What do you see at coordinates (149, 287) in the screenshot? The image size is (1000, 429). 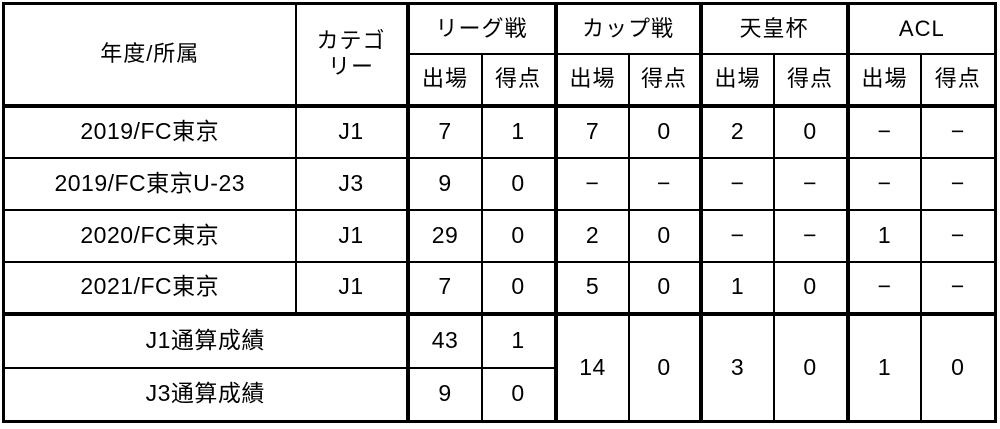 I see `cell-year-club: 2021/FC東京` at bounding box center [149, 287].